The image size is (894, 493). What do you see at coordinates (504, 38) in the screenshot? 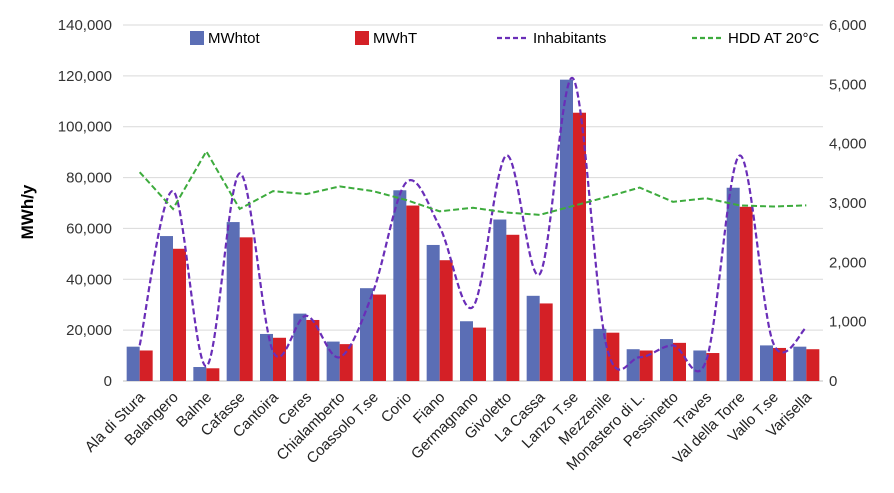
I see `legend: MWhtot MWhT Inhabitants HDD AT 20°C` at bounding box center [504, 38].